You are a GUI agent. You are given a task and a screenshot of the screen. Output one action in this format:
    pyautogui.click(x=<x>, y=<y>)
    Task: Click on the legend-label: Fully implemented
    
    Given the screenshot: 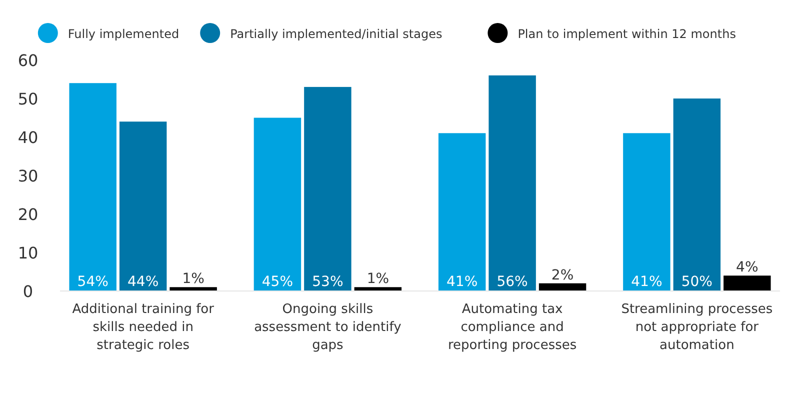 What is the action you would take?
    pyautogui.click(x=124, y=34)
    